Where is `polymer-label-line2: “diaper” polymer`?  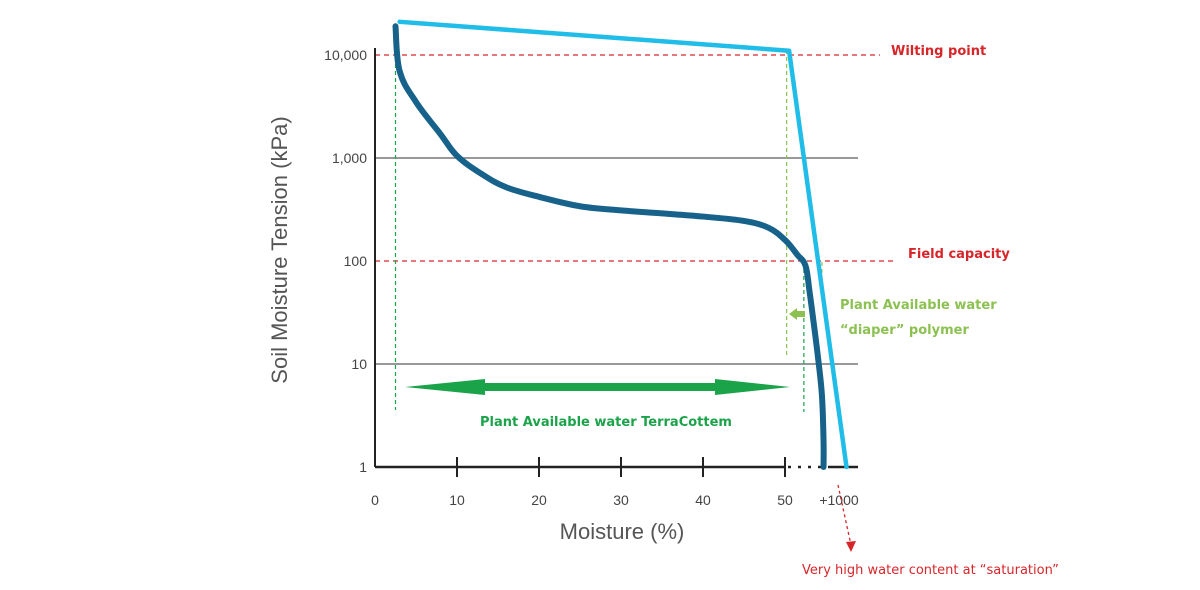 polymer-label-line2: “diaper” polymer is located at coordinates (904, 330).